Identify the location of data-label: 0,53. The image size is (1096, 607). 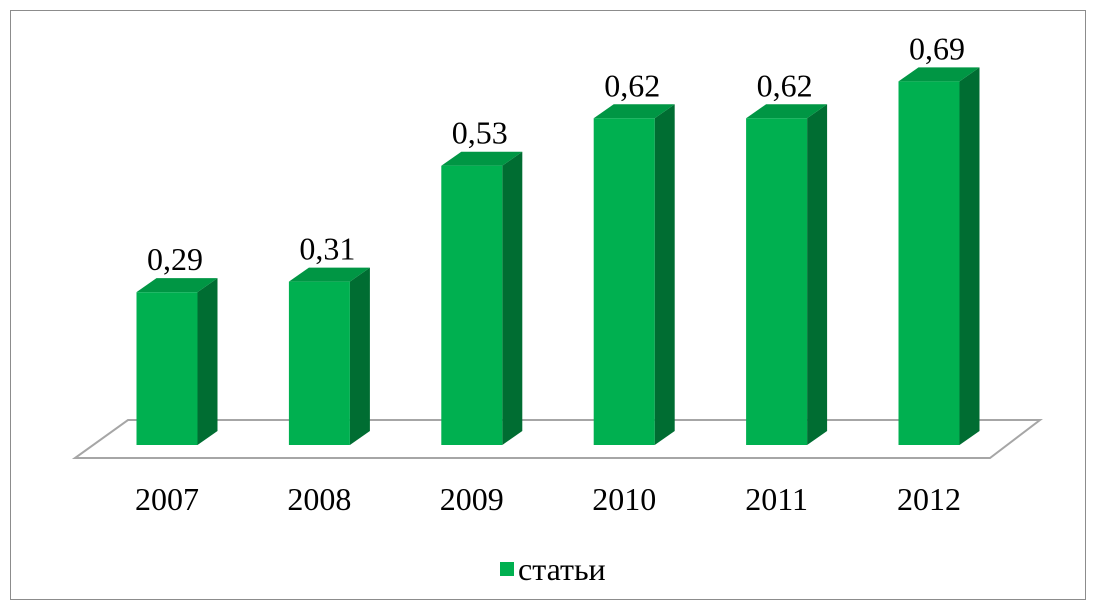
(480, 133).